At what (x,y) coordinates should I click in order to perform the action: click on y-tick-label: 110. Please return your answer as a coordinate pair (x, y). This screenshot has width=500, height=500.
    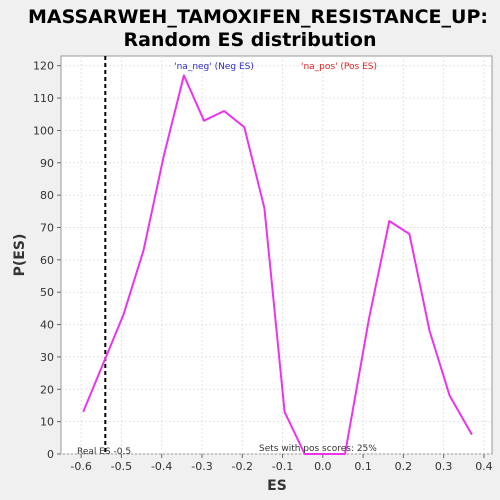
    Looking at the image, I should click on (43, 98).